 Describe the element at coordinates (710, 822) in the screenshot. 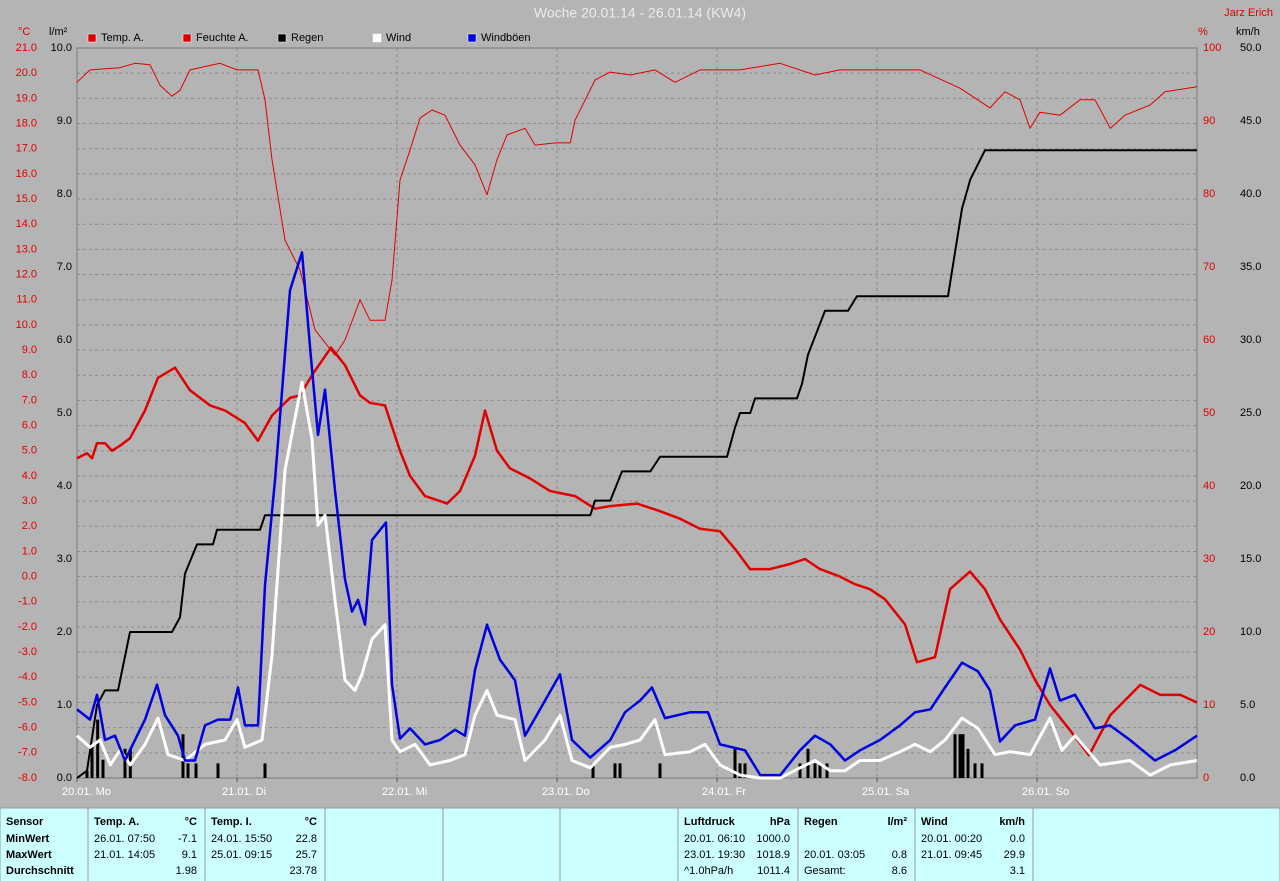

I see `column-title: Luftdruck` at that location.